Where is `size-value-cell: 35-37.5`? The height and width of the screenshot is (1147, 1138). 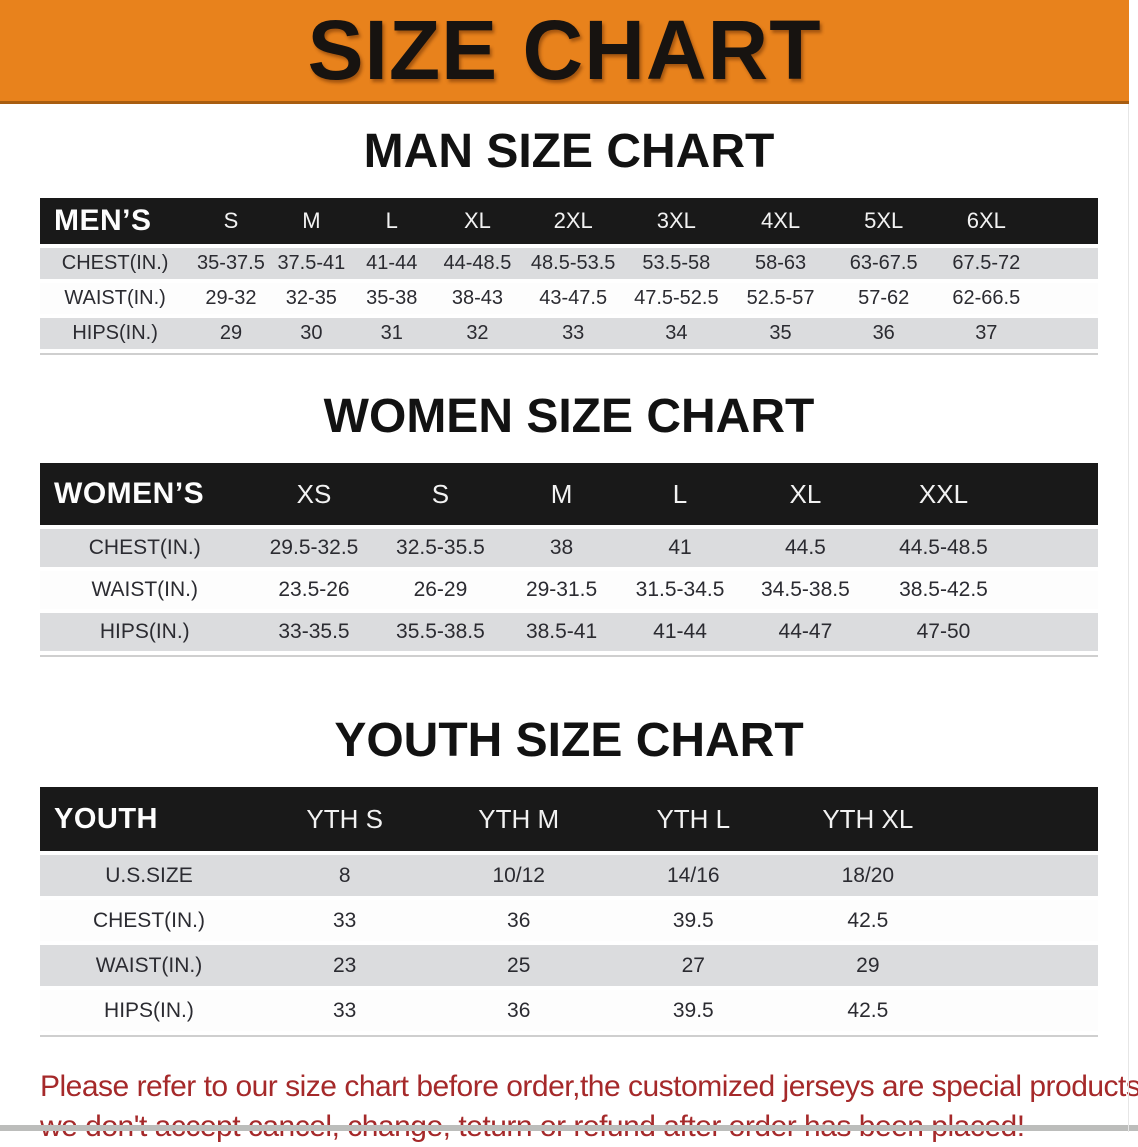 size-value-cell: 35-37.5 is located at coordinates (231, 263).